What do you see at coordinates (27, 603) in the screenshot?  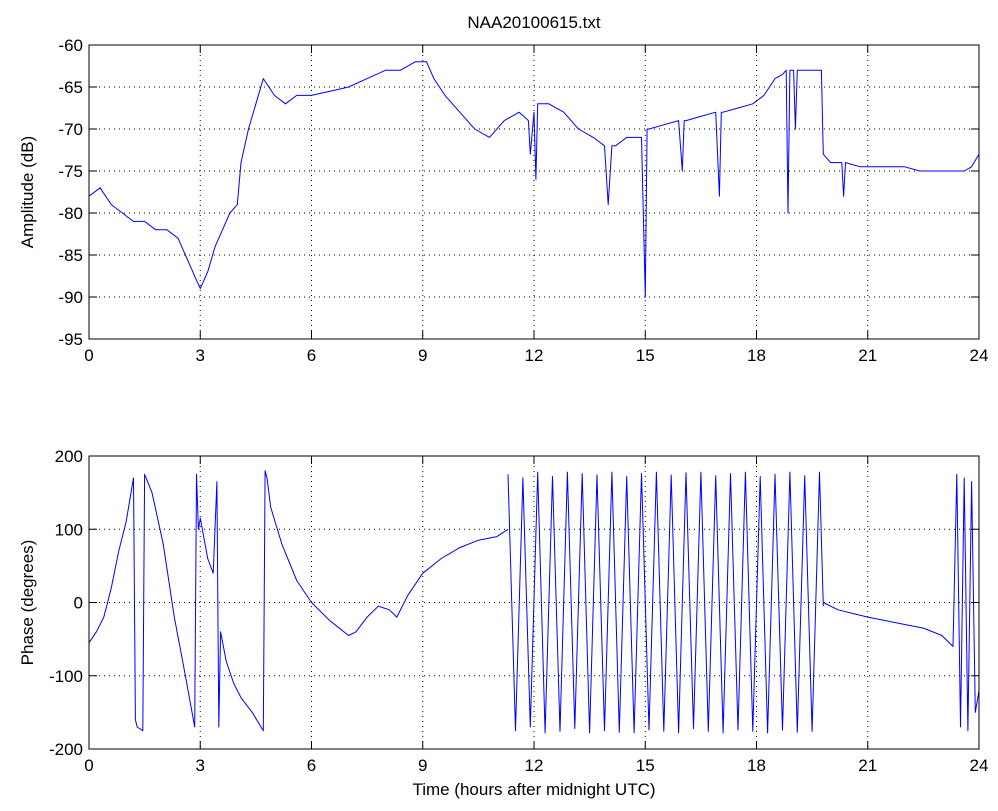 I see `y-axis-label: Phase (degrees)` at bounding box center [27, 603].